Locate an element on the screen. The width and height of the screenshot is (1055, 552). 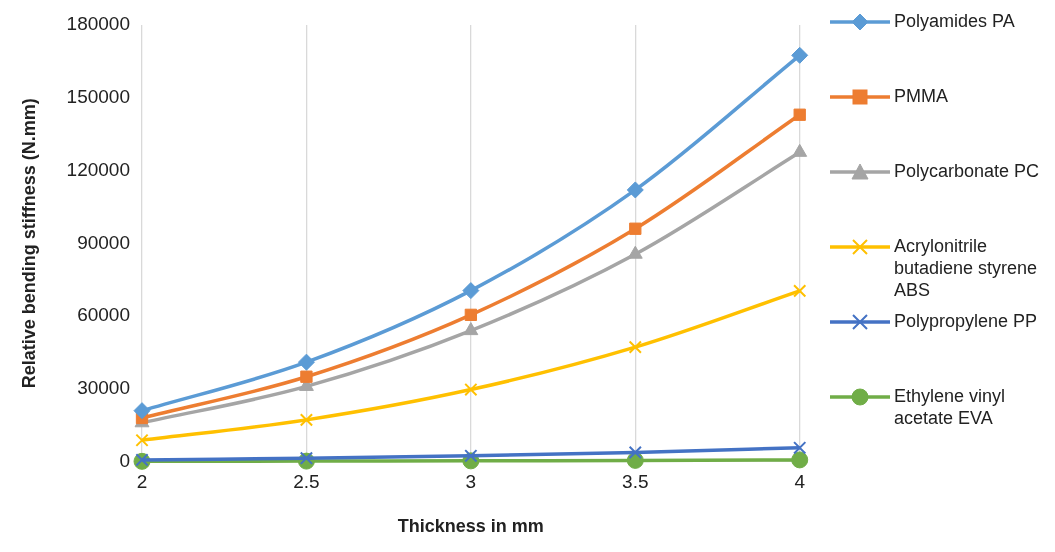
y-tick-label: 90000 is located at coordinates (103, 242).